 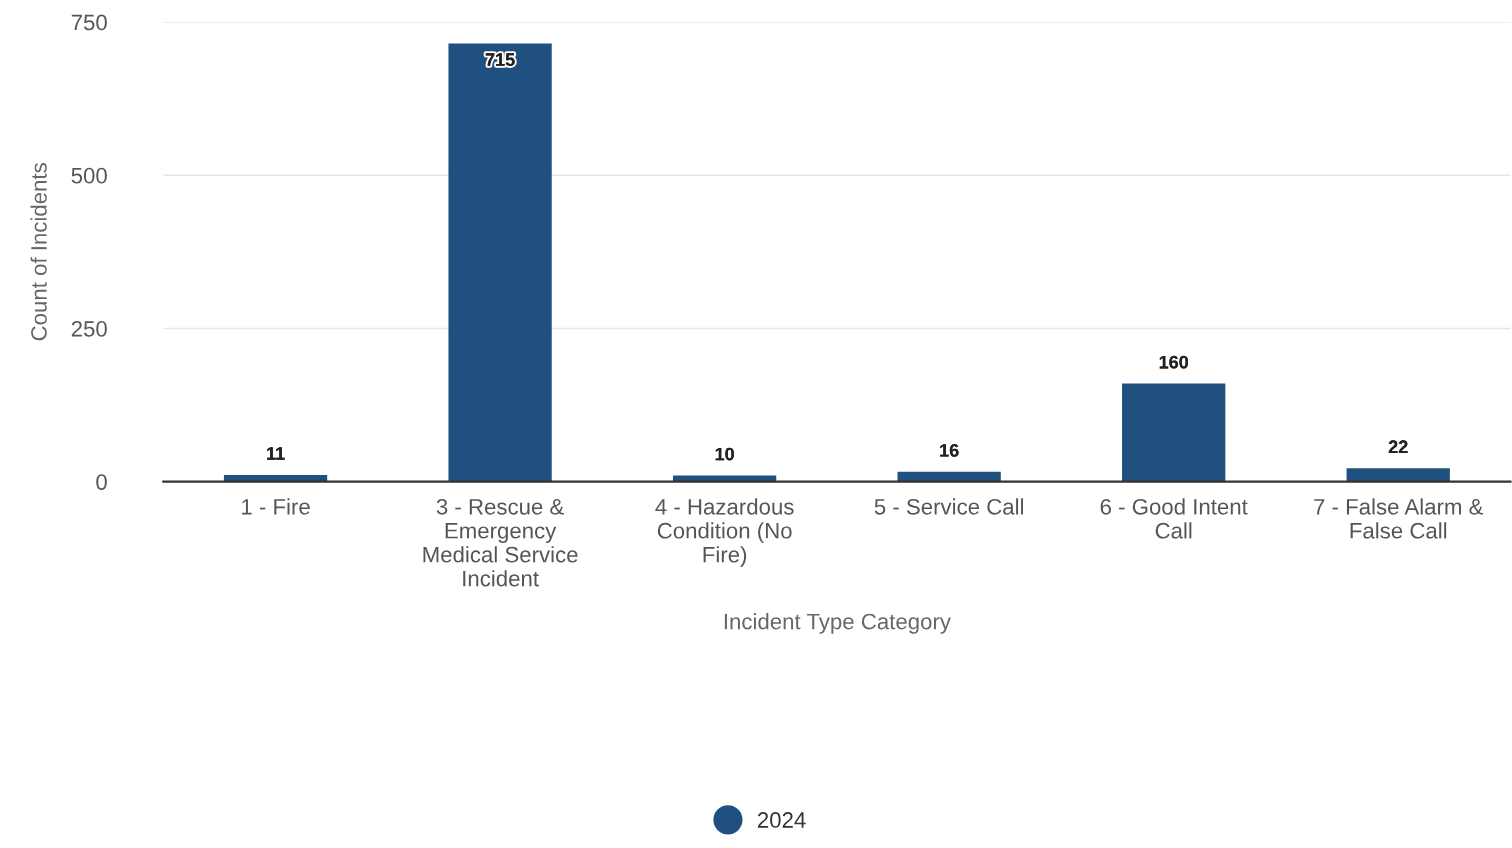 What do you see at coordinates (89, 175) in the screenshot?
I see `y-tick-label: 500` at bounding box center [89, 175].